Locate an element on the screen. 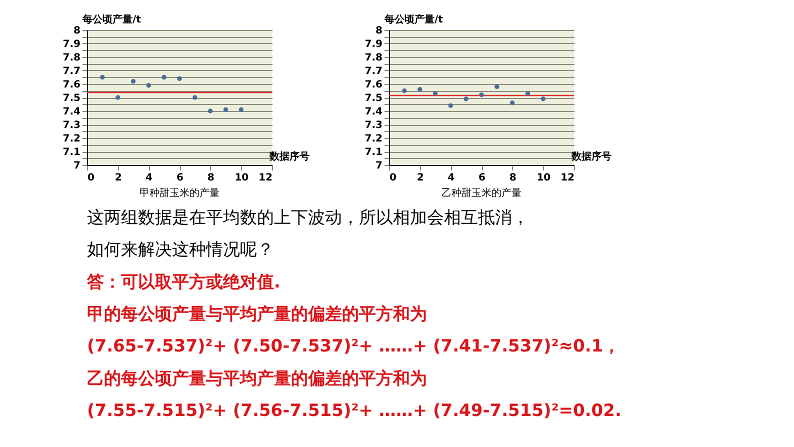 The width and height of the screenshot is (794, 447). text: (7.55-7.515)²+ (7.56-7.515)²+ ……+ (7.49-7.515)²=0.02. is located at coordinates (354, 410).